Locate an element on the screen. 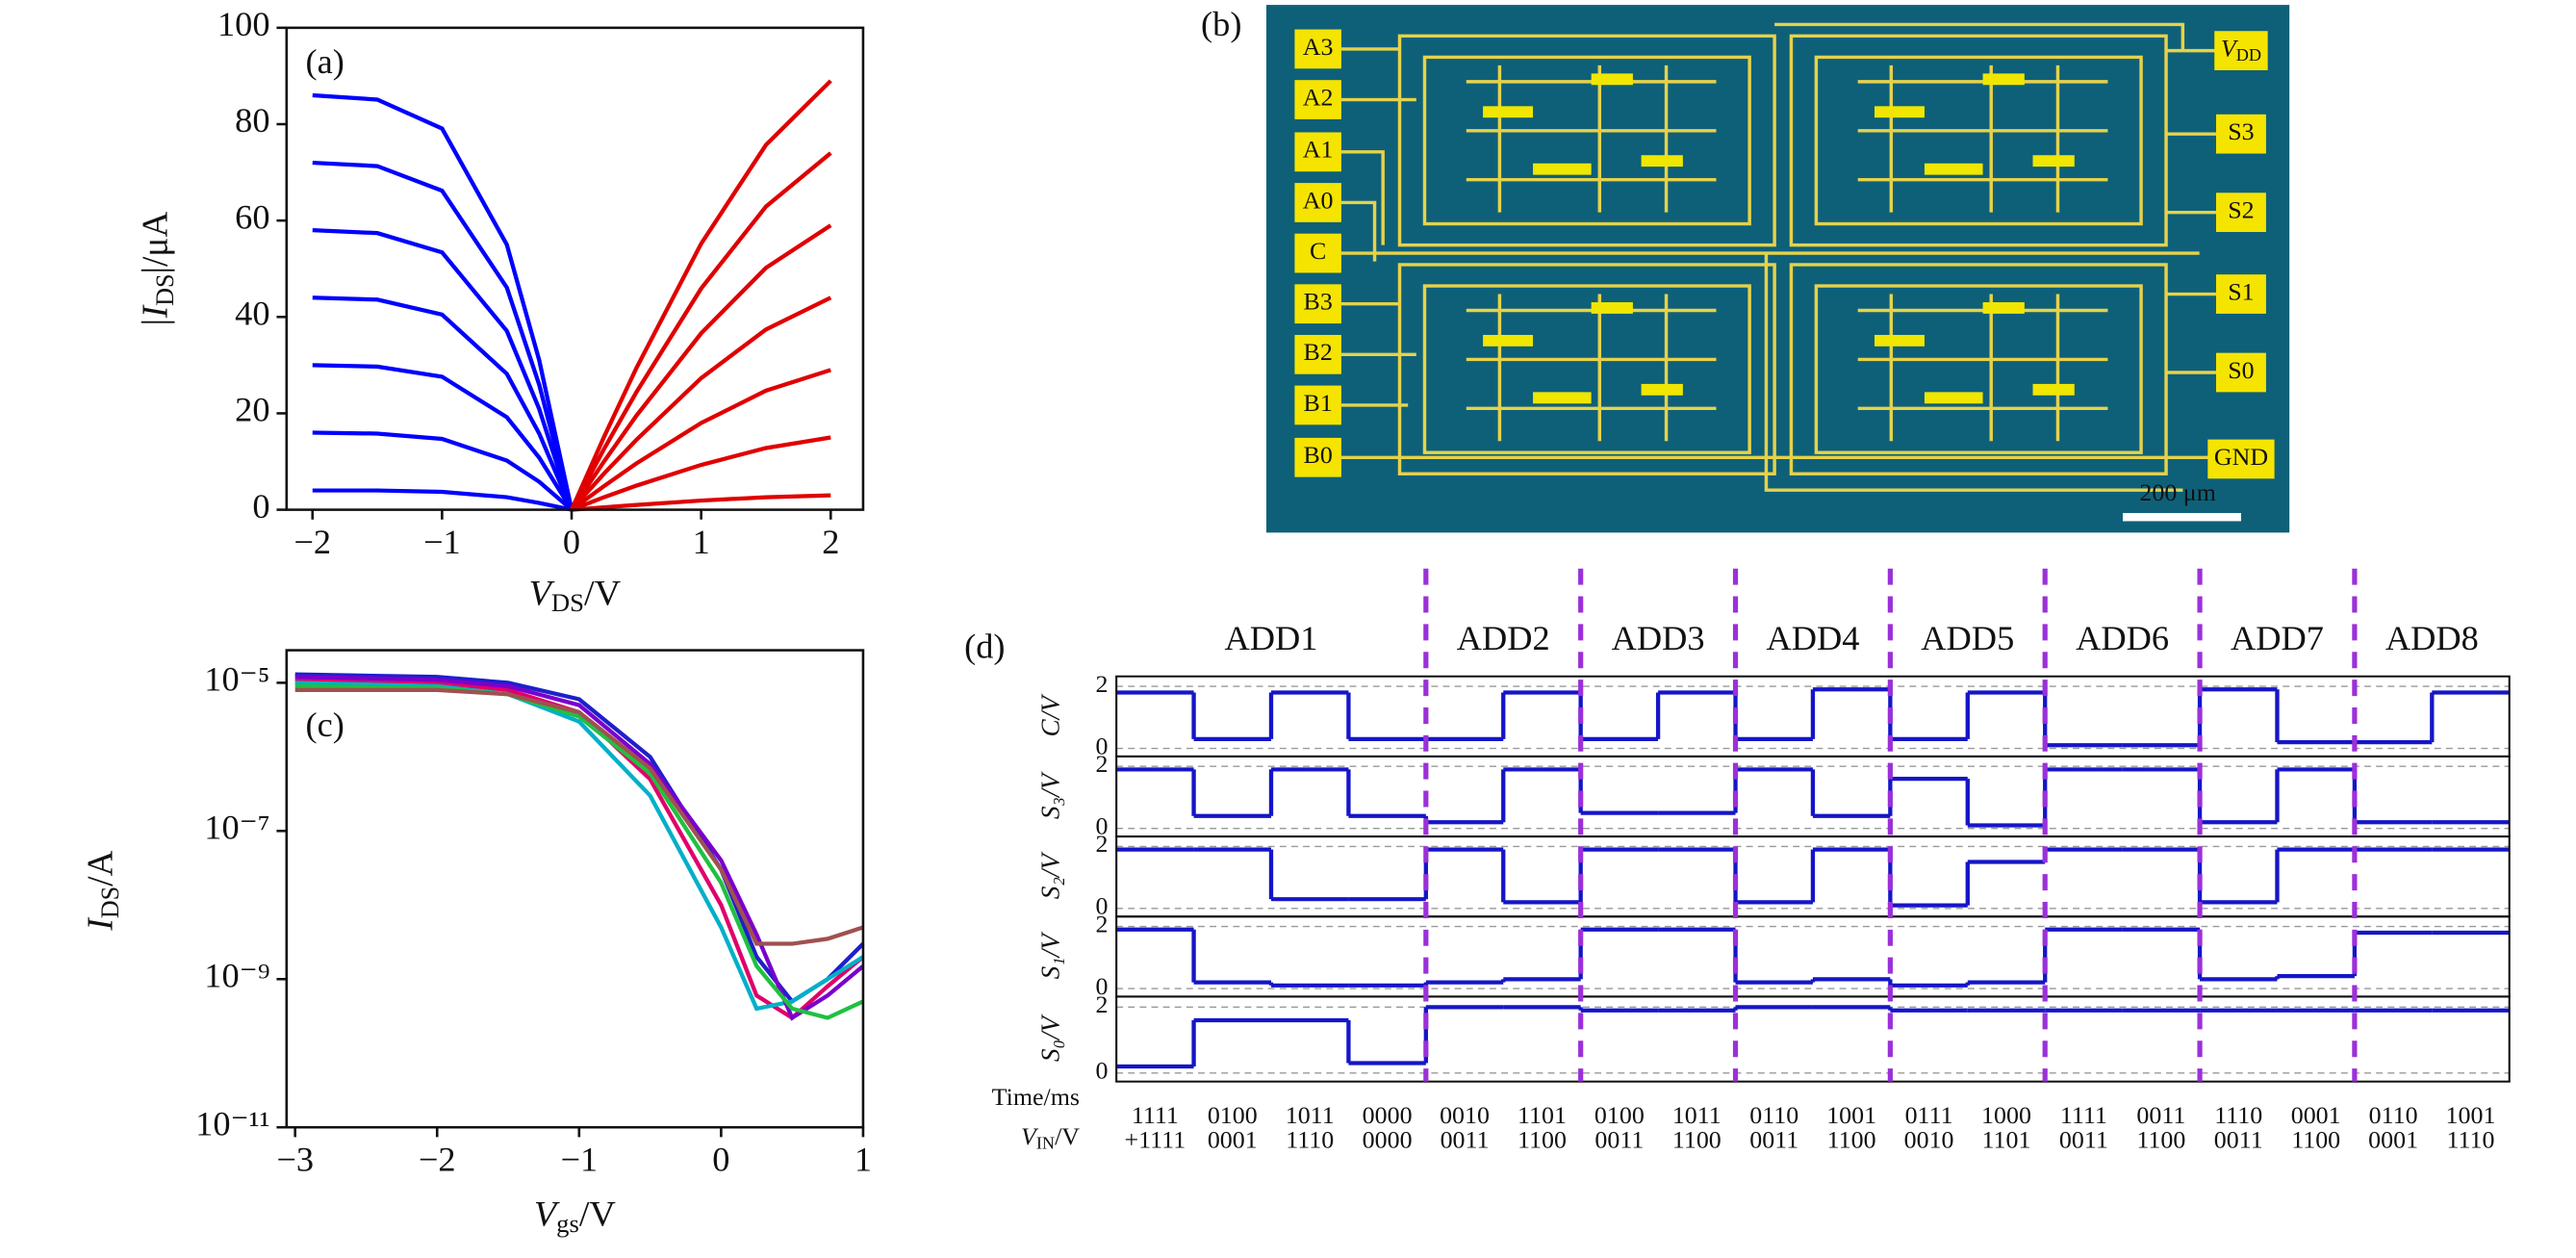 This screenshot has width=2576, height=1258. y-tick-label: 100 is located at coordinates (243, 24).